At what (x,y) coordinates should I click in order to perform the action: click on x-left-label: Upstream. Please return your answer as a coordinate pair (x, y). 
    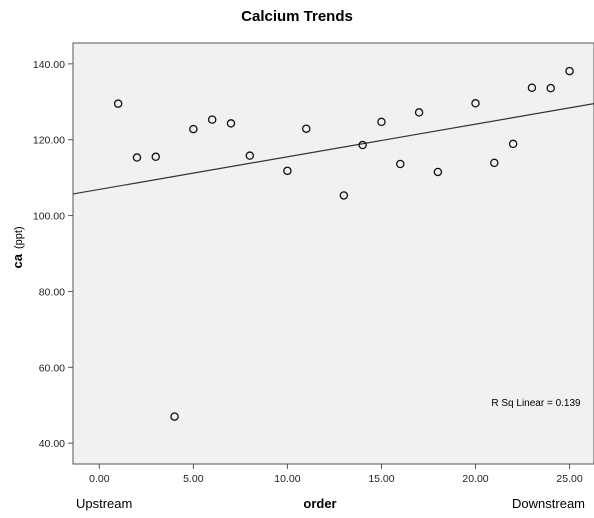
    Looking at the image, I should click on (104, 503).